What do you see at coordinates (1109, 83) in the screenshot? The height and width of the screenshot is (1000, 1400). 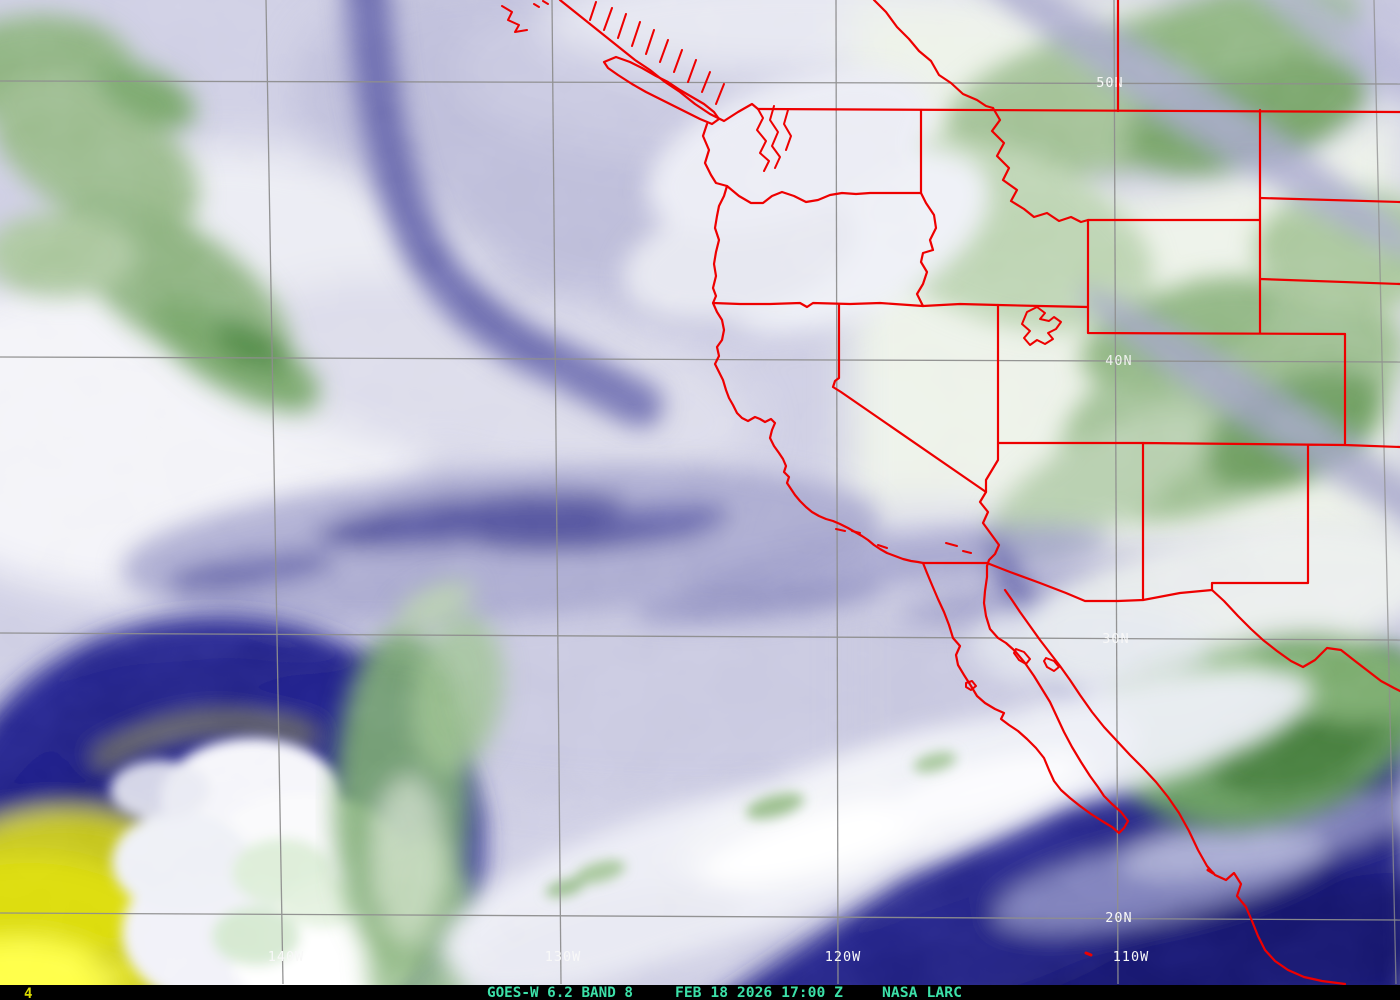 I see `lat-label-50n: 50N` at bounding box center [1109, 83].